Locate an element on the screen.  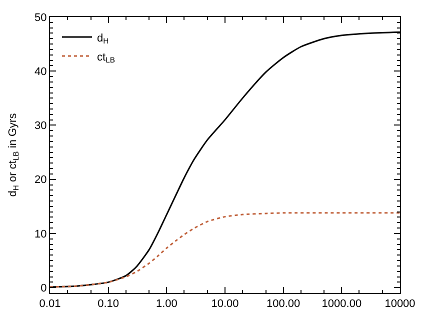
x-tick-label: 10000 is located at coordinates (400, 304).